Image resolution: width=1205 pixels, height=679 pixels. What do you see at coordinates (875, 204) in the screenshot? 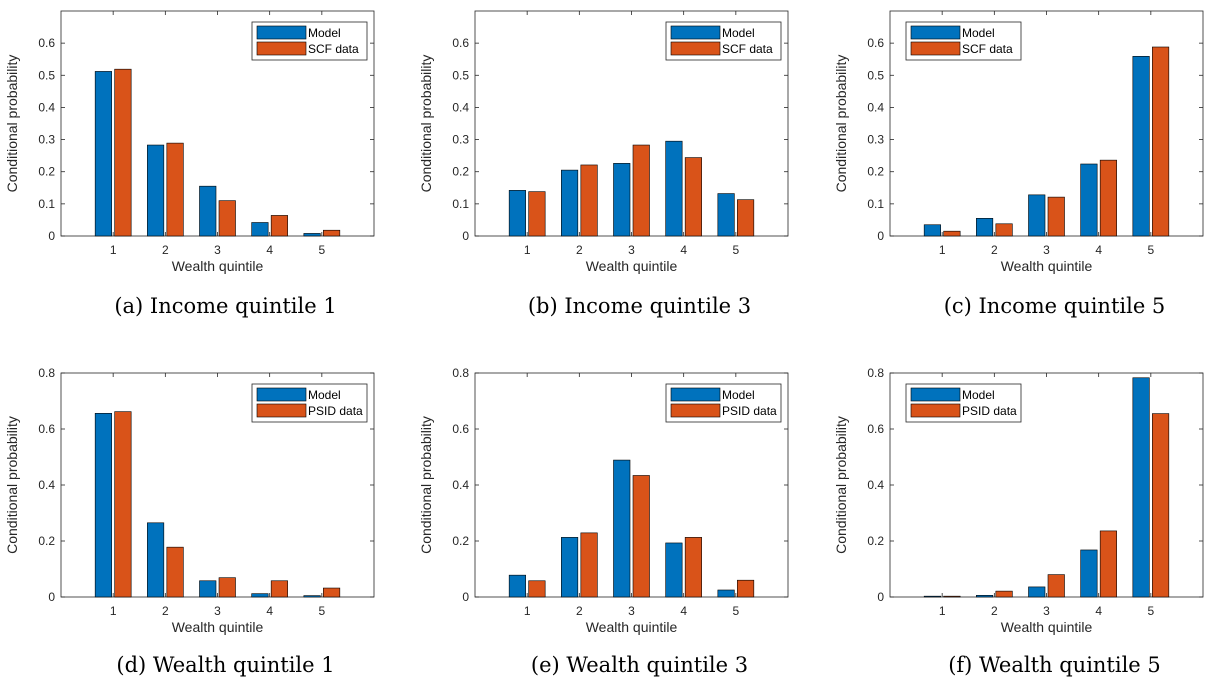
I see `y-tick-label: 0.1` at bounding box center [875, 204].